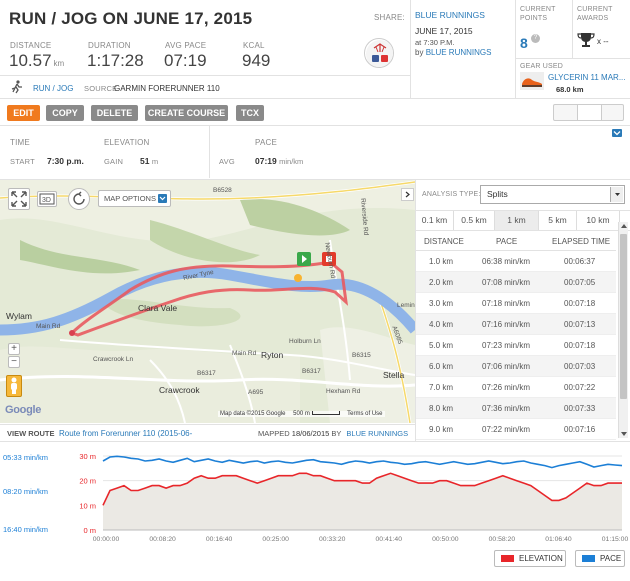 This screenshot has width=630, height=581. What do you see at coordinates (588, 112) in the screenshot?
I see `view-toggle` at bounding box center [588, 112].